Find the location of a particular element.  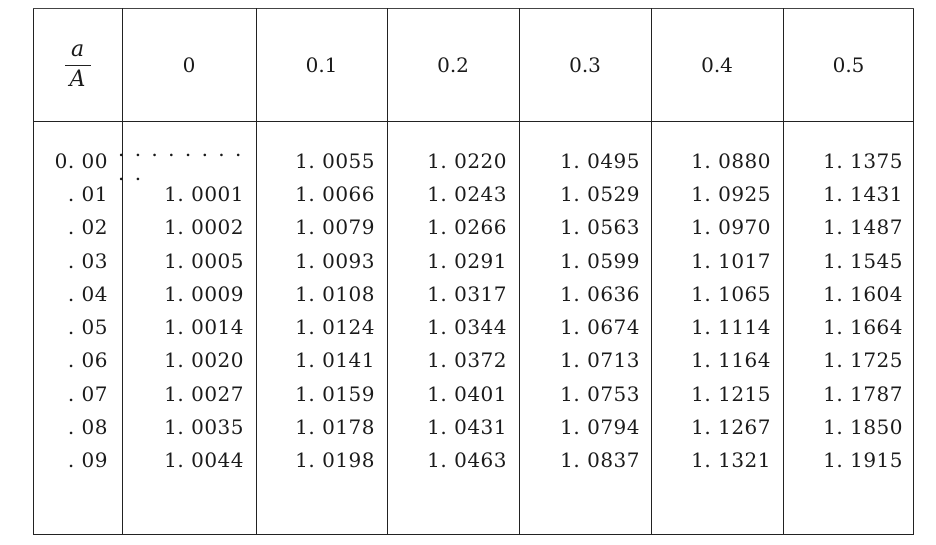

column-header: 0.1 is located at coordinates (321, 65).